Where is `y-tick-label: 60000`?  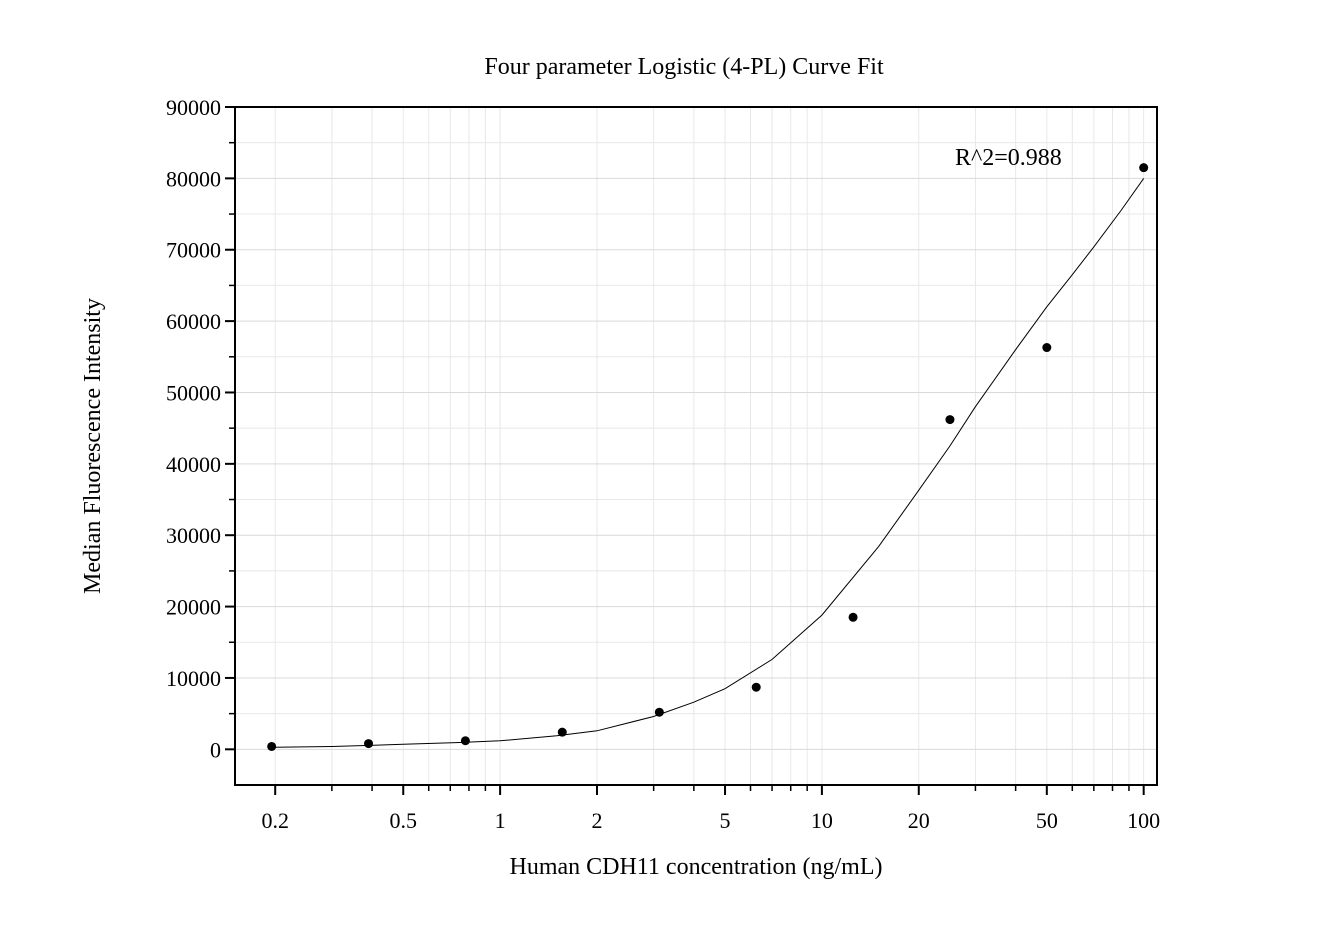
y-tick-label: 60000 is located at coordinates (193, 321).